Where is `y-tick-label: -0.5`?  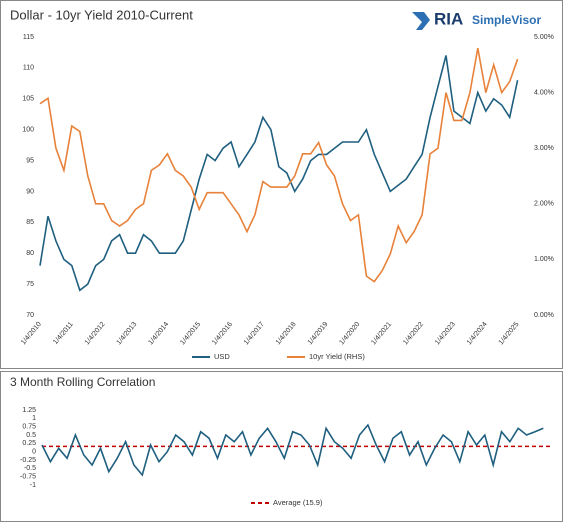
y-tick-label: -0.5 is located at coordinates (30, 468).